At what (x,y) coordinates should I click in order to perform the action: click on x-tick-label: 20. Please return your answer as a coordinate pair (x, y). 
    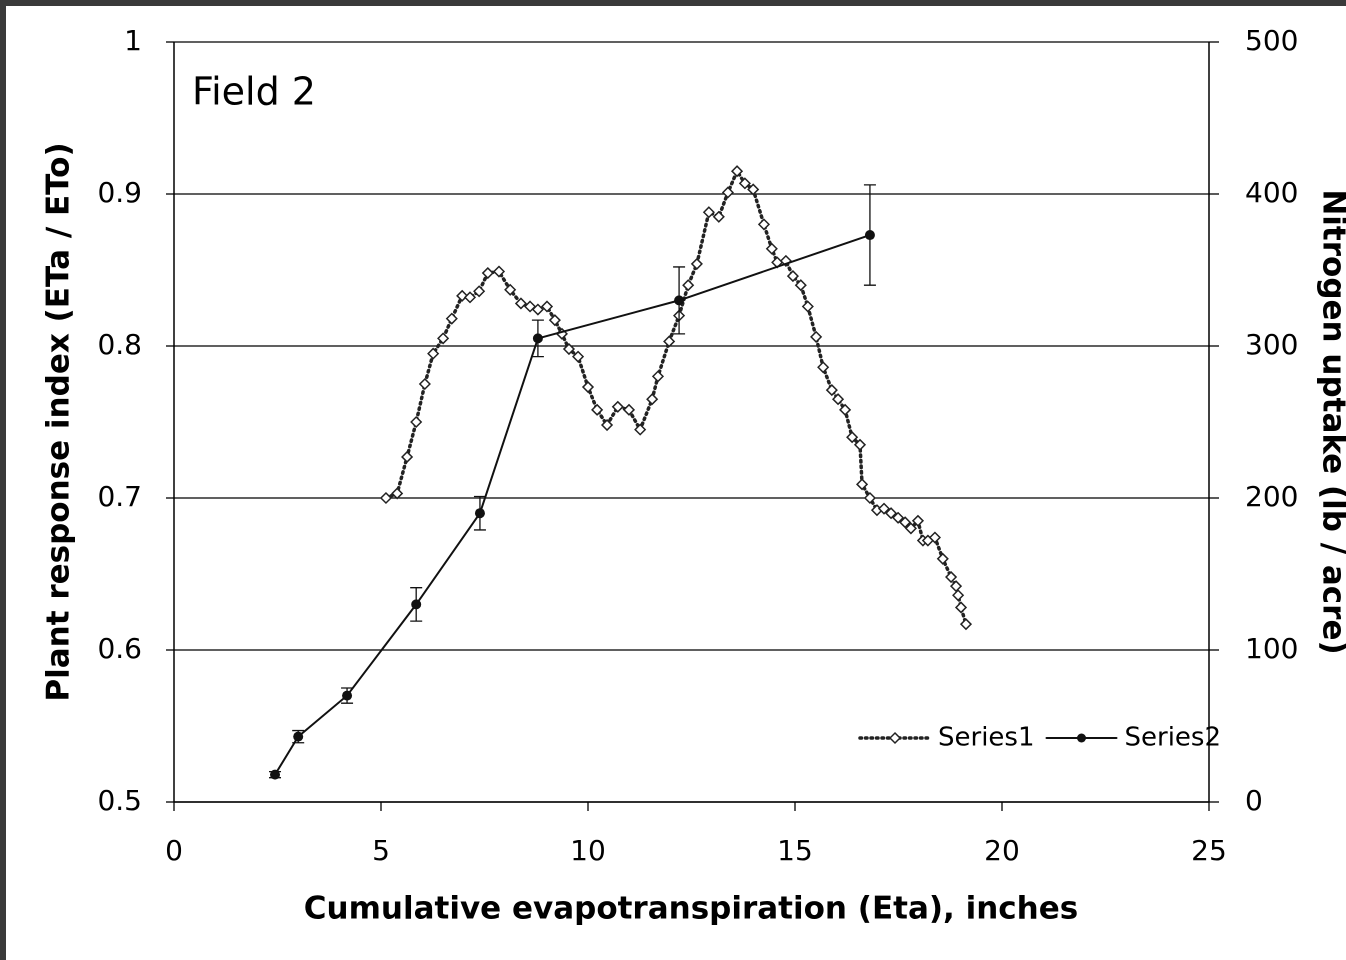
    Looking at the image, I should click on (1002, 850).